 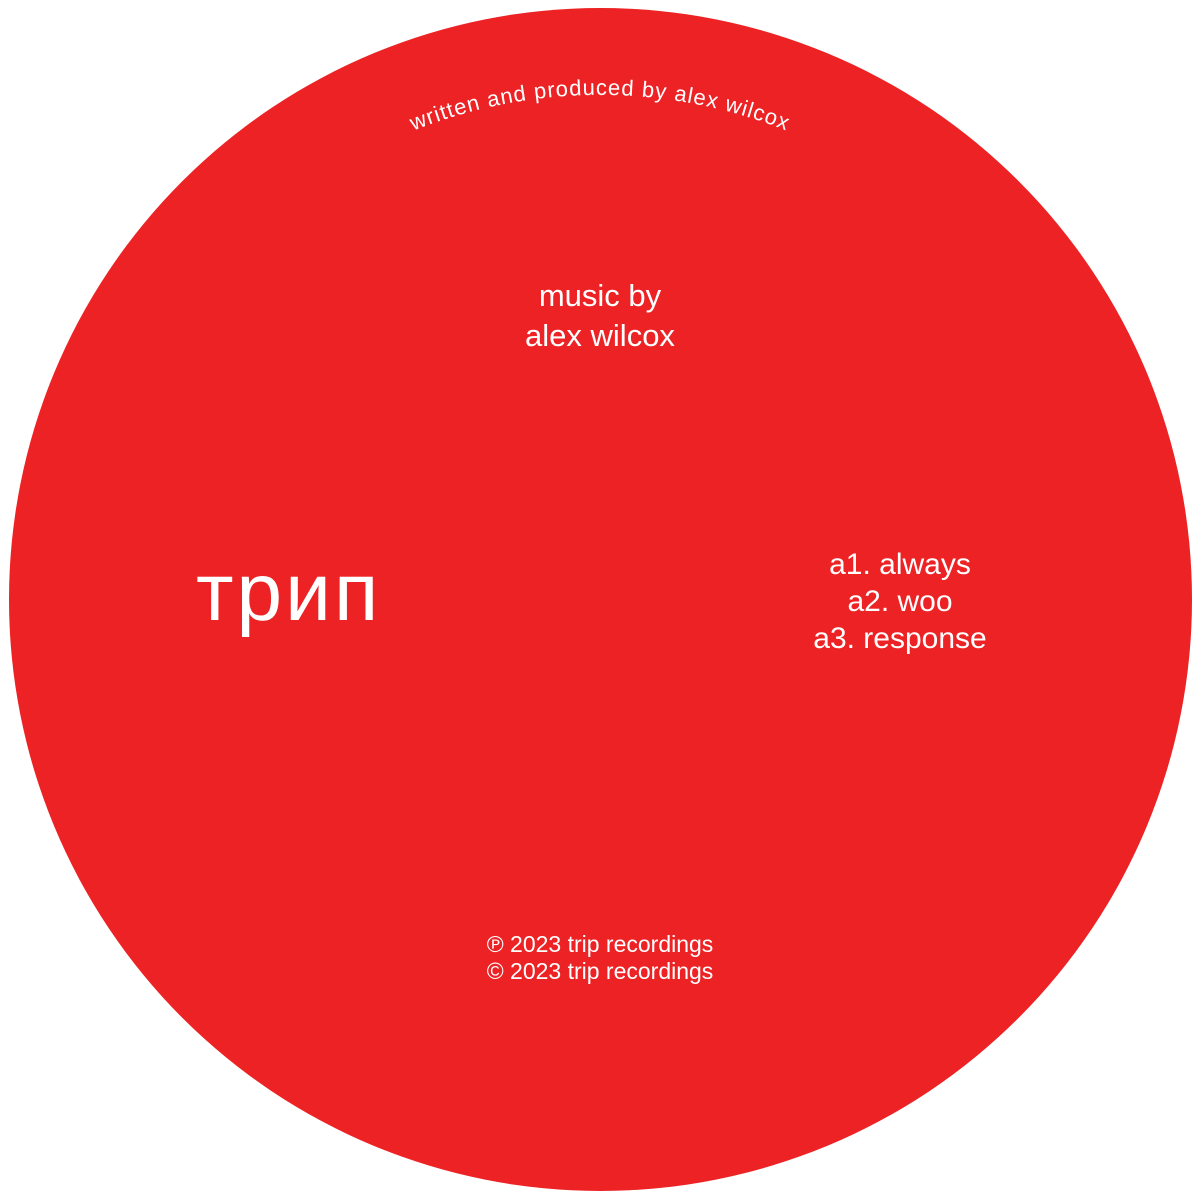 What do you see at coordinates (600, 335) in the screenshot?
I see `credit-line-artist: alex wilcox` at bounding box center [600, 335].